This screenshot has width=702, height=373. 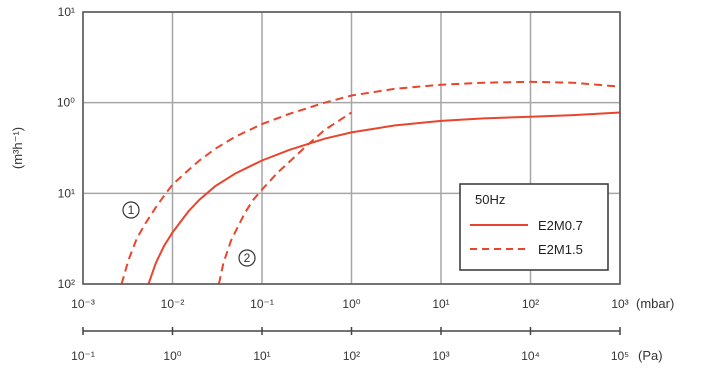 What do you see at coordinates (530, 304) in the screenshot?
I see `x-tick-label-mbar: 10²` at bounding box center [530, 304].